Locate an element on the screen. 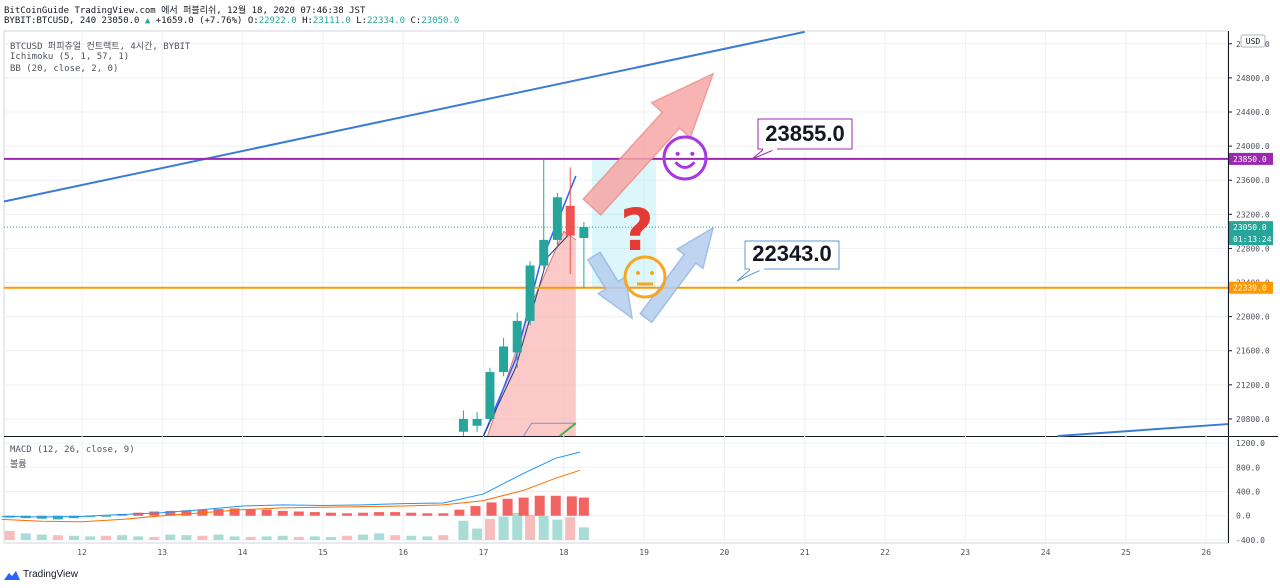 Image resolution: width=1280 pixels, height=588 pixels. green-line is located at coordinates (568, 429).